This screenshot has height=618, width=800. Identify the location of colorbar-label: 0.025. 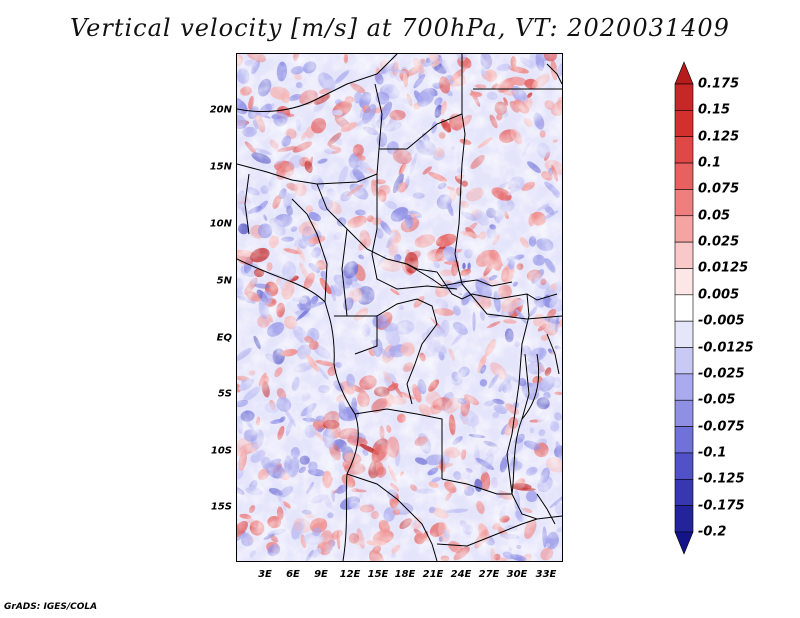
(719, 242).